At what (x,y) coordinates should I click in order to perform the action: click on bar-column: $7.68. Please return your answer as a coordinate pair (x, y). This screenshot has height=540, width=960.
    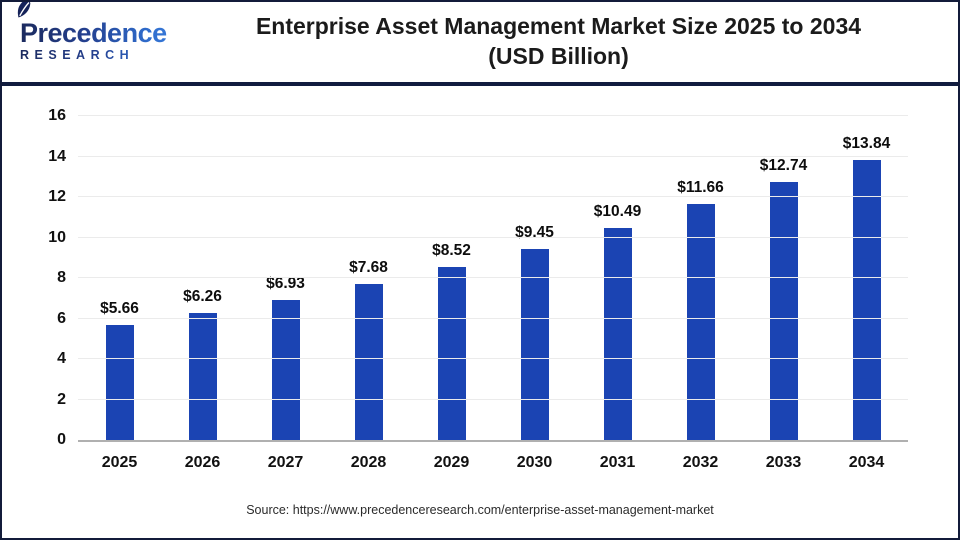
    Looking at the image, I should click on (368, 278).